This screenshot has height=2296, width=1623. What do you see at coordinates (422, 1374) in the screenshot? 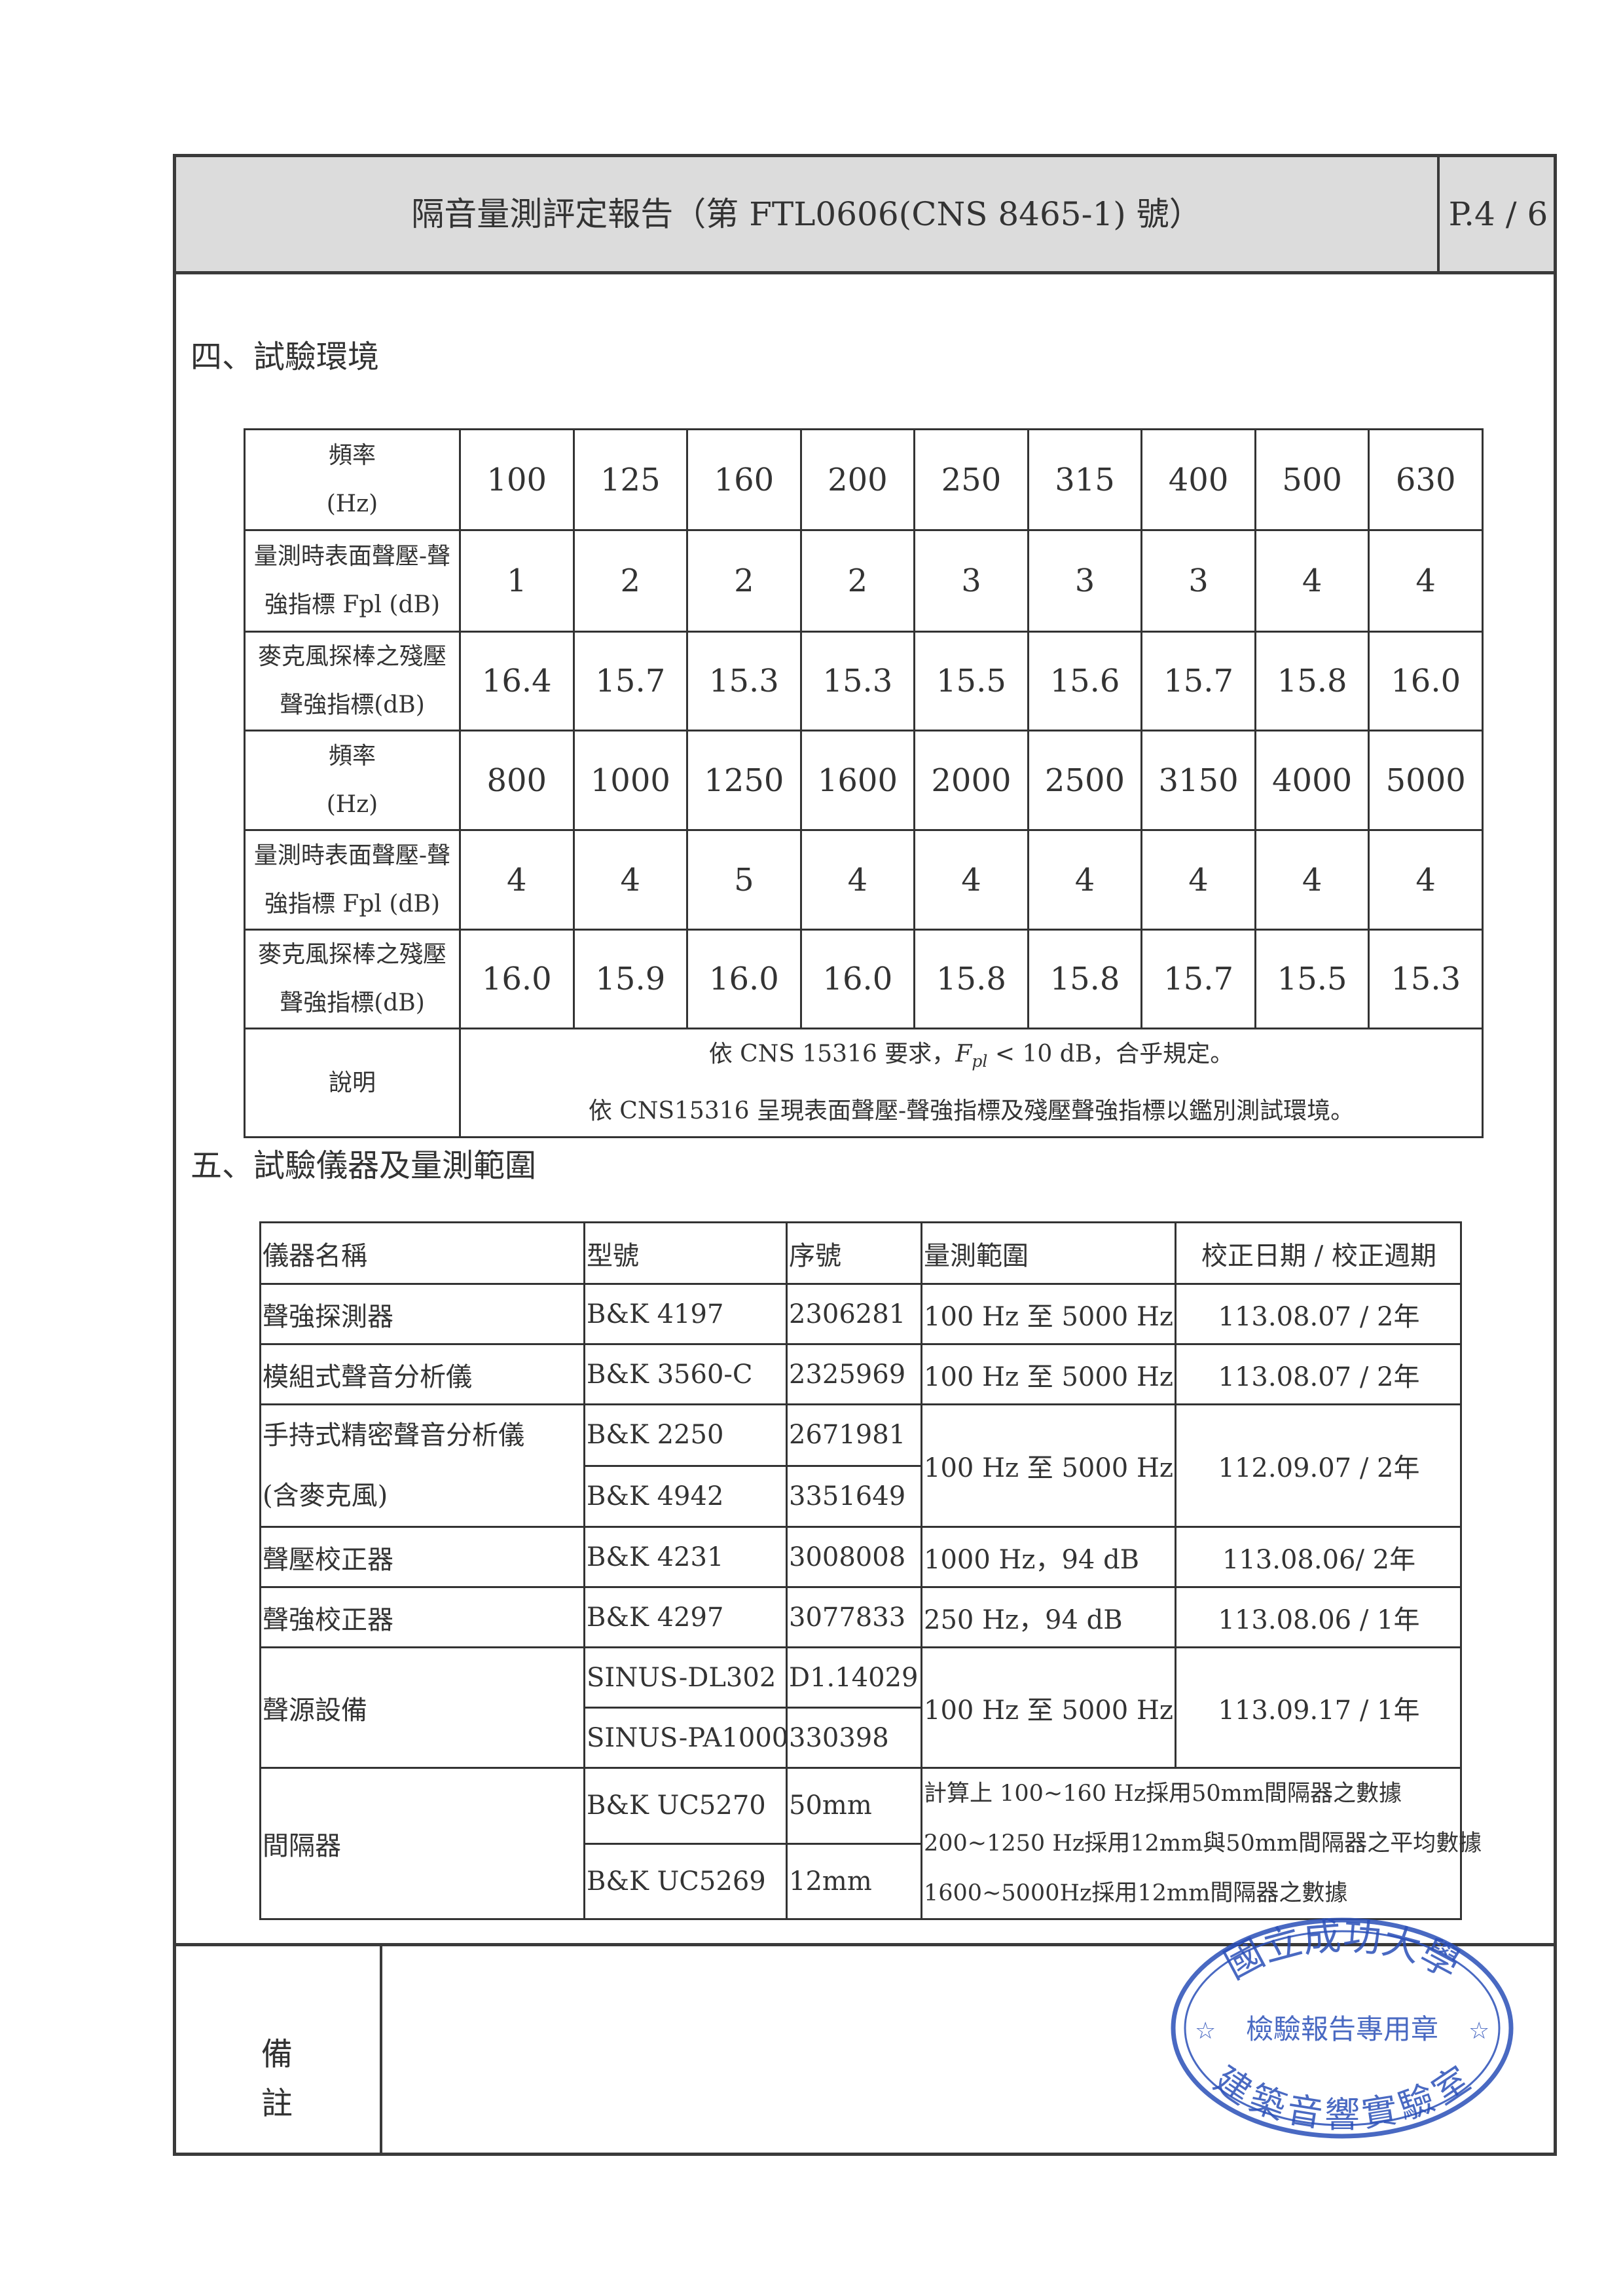
I see `instrument-name: 模組式聲音分析儀` at bounding box center [422, 1374].